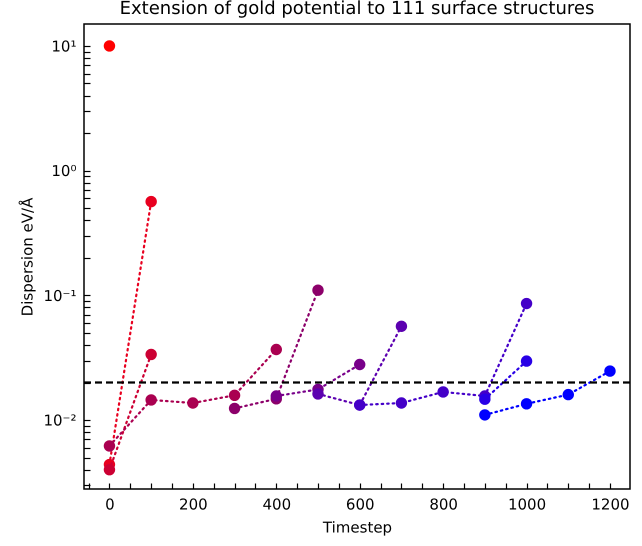  Describe the element at coordinates (63, 46) in the screenshot. I see `y-tick-label: 10¹` at that location.